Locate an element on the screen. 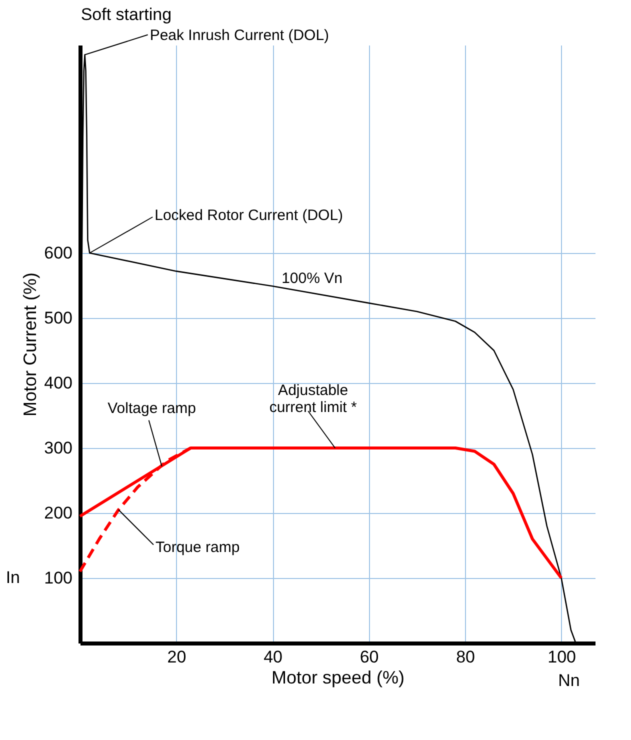 Image resolution: width=631 pixels, height=740 pixels. annotation: Peak Inrush Current (DOL) is located at coordinates (240, 35).